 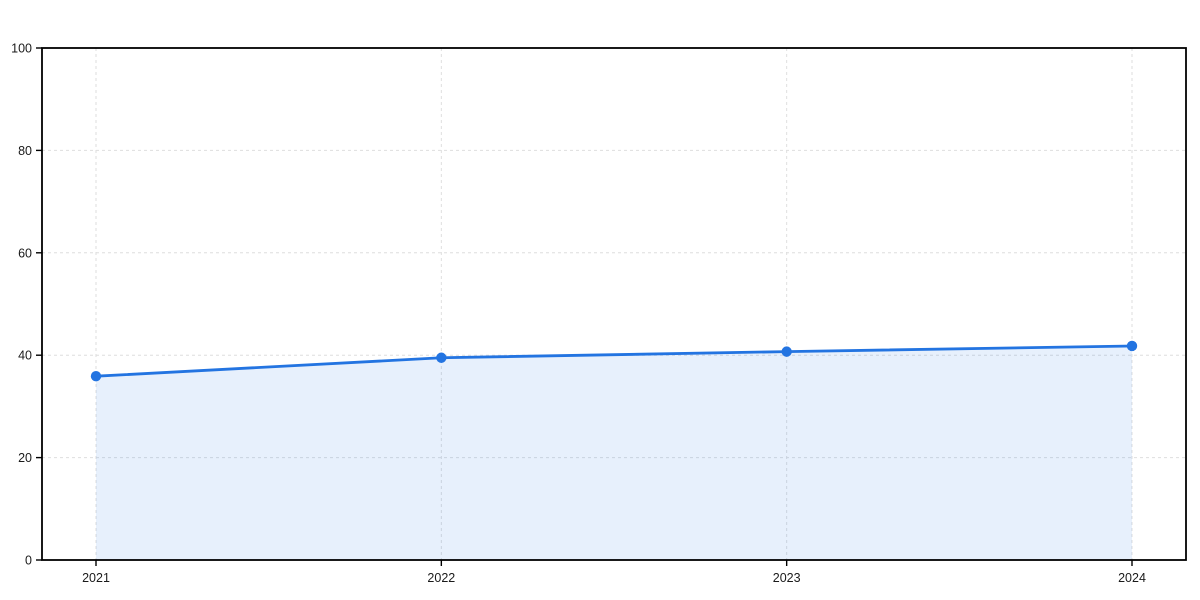 What do you see at coordinates (441, 357) in the screenshot?
I see `data-point-2022` at bounding box center [441, 357].